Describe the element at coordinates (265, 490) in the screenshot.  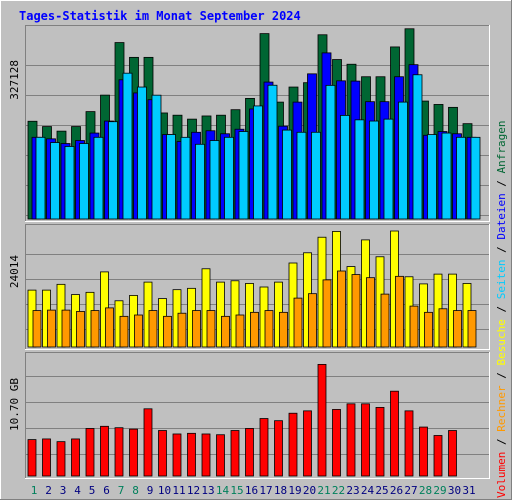
I see `day-label-17: 17` at that location.